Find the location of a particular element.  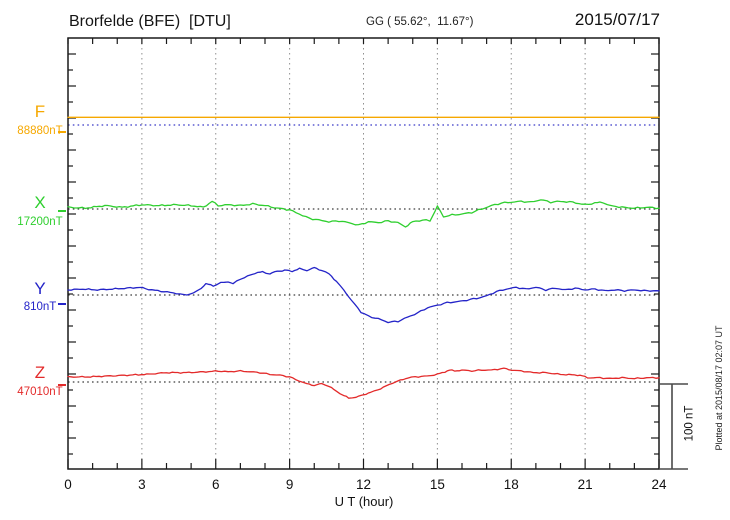

component-baseline-z: 47010nT is located at coordinates (40, 392).